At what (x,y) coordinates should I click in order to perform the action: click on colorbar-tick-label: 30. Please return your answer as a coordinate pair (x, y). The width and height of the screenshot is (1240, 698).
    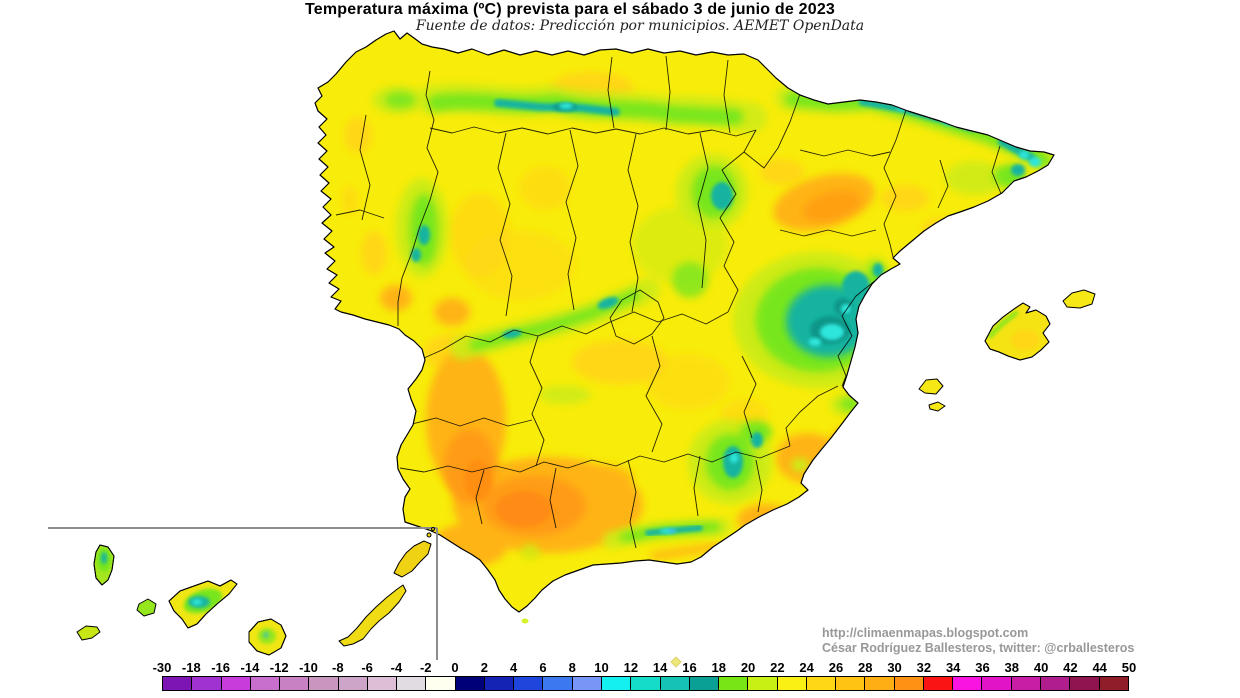
    Looking at the image, I should click on (894, 667).